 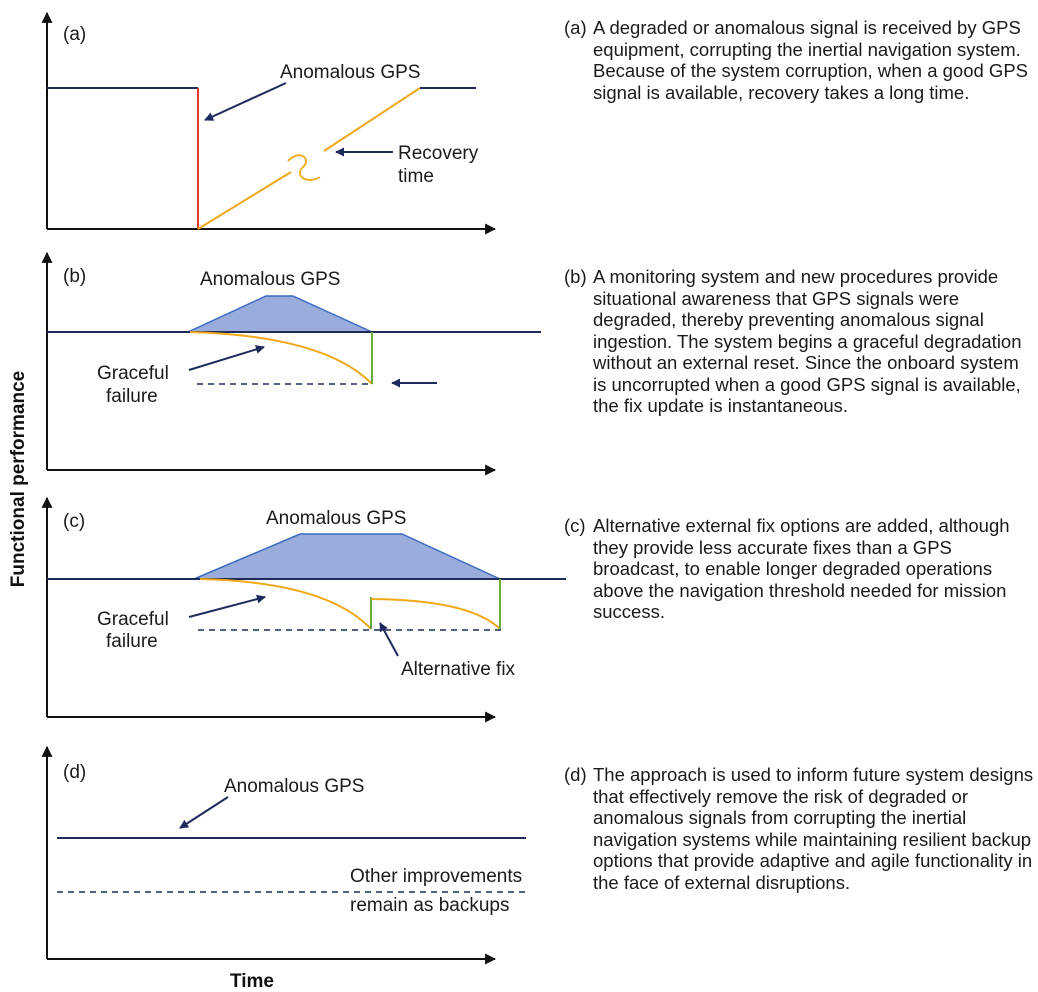 I want to click on panel-a-recovery-label-1: Recovery, so click(x=438, y=153).